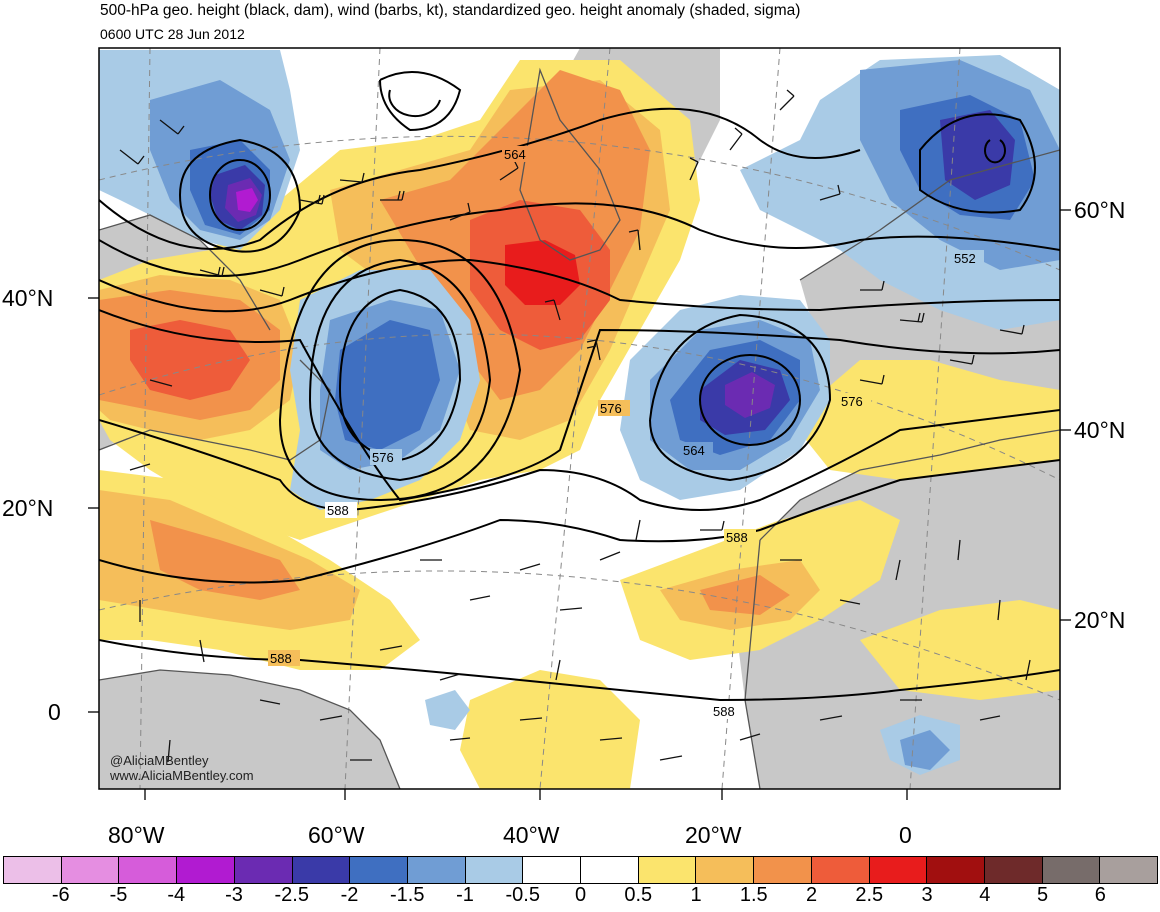 This screenshot has height=912, width=1160. What do you see at coordinates (118, 895) in the screenshot?
I see `colorbar-label: -5` at bounding box center [118, 895].